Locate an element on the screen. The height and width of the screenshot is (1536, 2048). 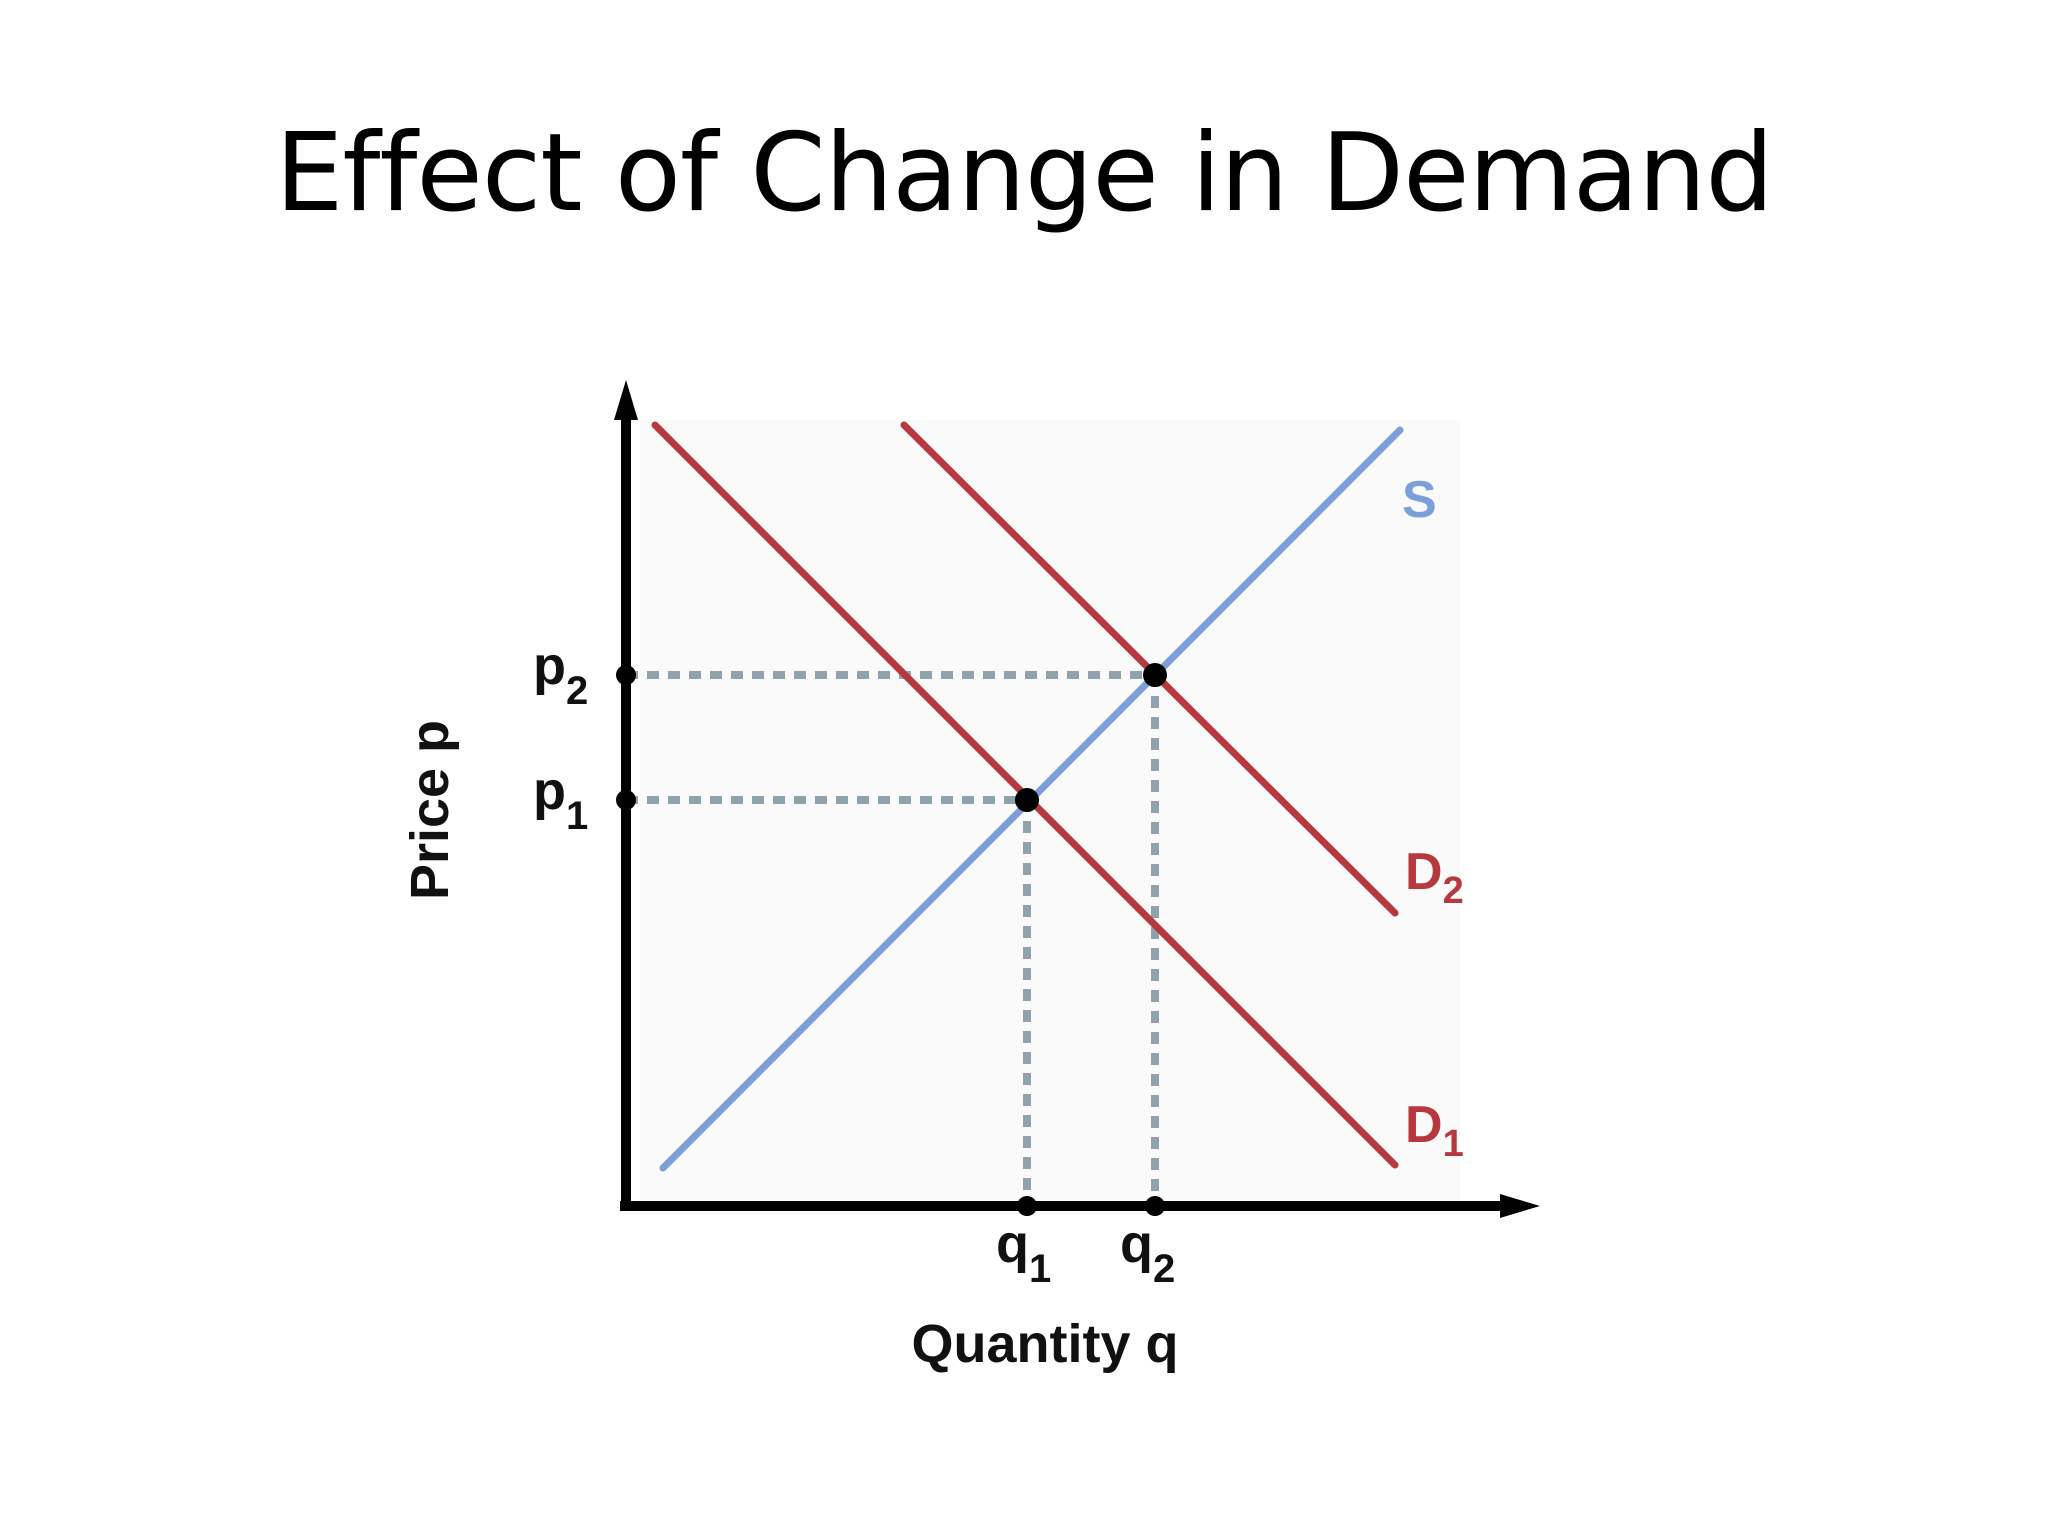
supply-curve-label: S is located at coordinates (1419, 500).